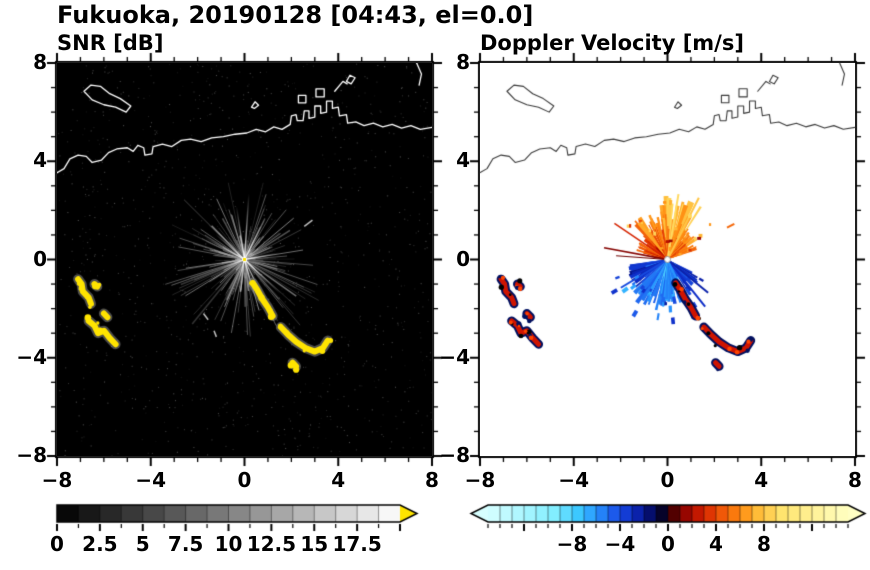 This screenshot has height=570, width=870. I want to click on figure-title: Fukuoka, 20190128 [04:43, el=0.0], so click(295, 15).